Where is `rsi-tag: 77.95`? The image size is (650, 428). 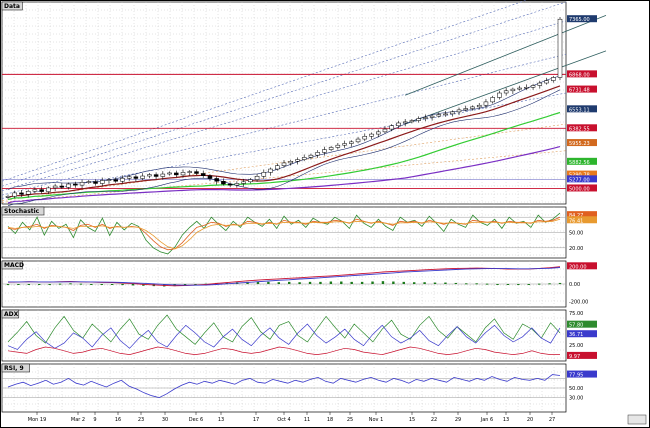
rsi-tag: 77.95 is located at coordinates (576, 376).